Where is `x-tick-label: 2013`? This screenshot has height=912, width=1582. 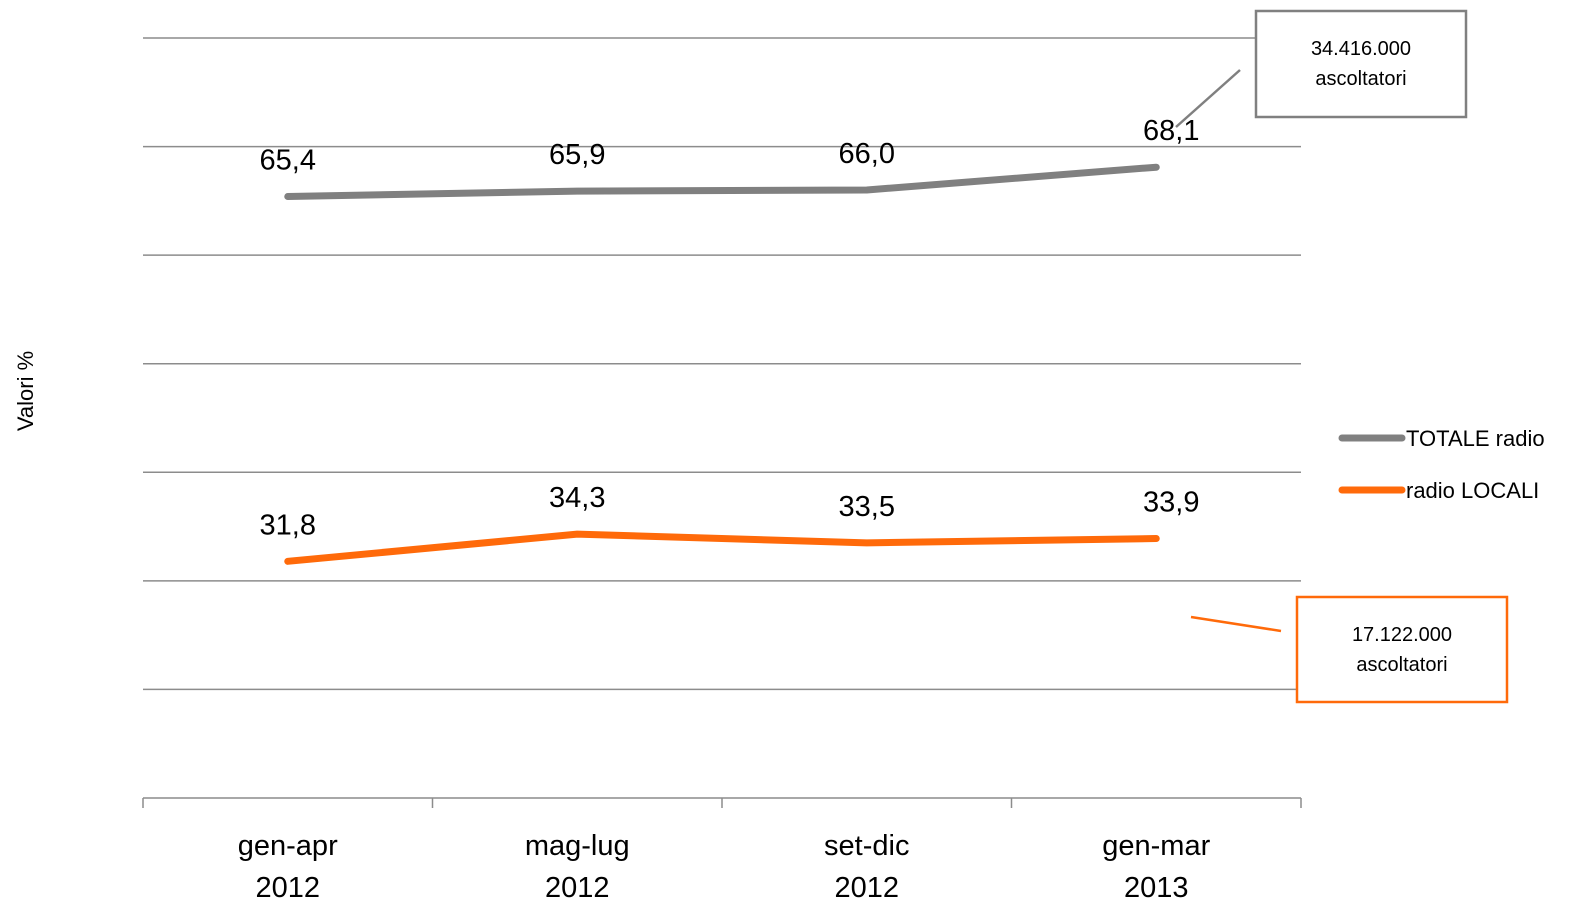
x-tick-label: 2013 is located at coordinates (1156, 888).